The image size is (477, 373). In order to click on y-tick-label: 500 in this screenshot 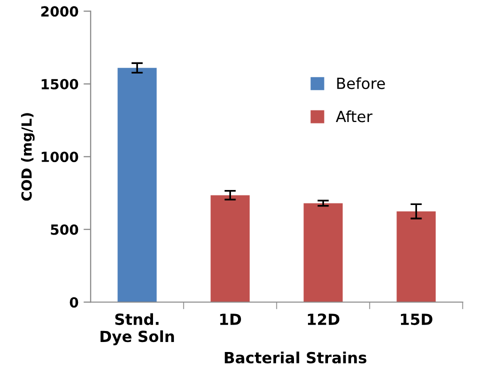, I will do `click(64, 229)`.